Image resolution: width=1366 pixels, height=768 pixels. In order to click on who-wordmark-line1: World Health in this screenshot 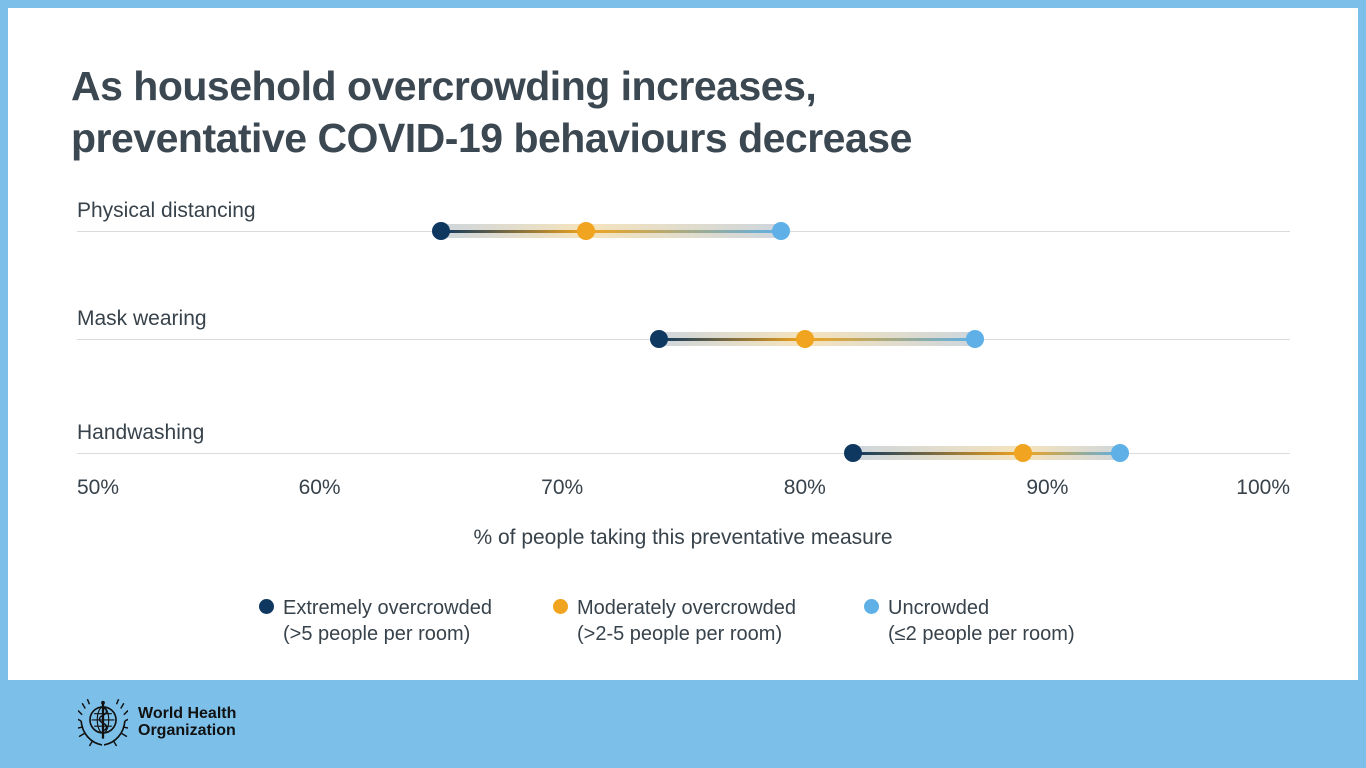, I will do `click(187, 713)`.